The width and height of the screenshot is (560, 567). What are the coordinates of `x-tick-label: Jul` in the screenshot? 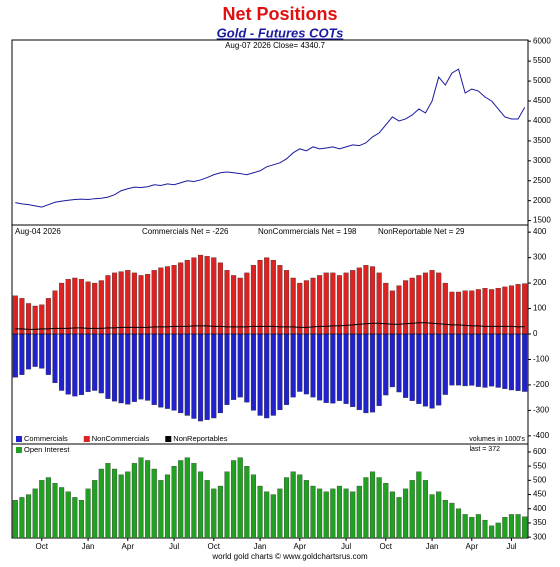 It's located at (346, 546).